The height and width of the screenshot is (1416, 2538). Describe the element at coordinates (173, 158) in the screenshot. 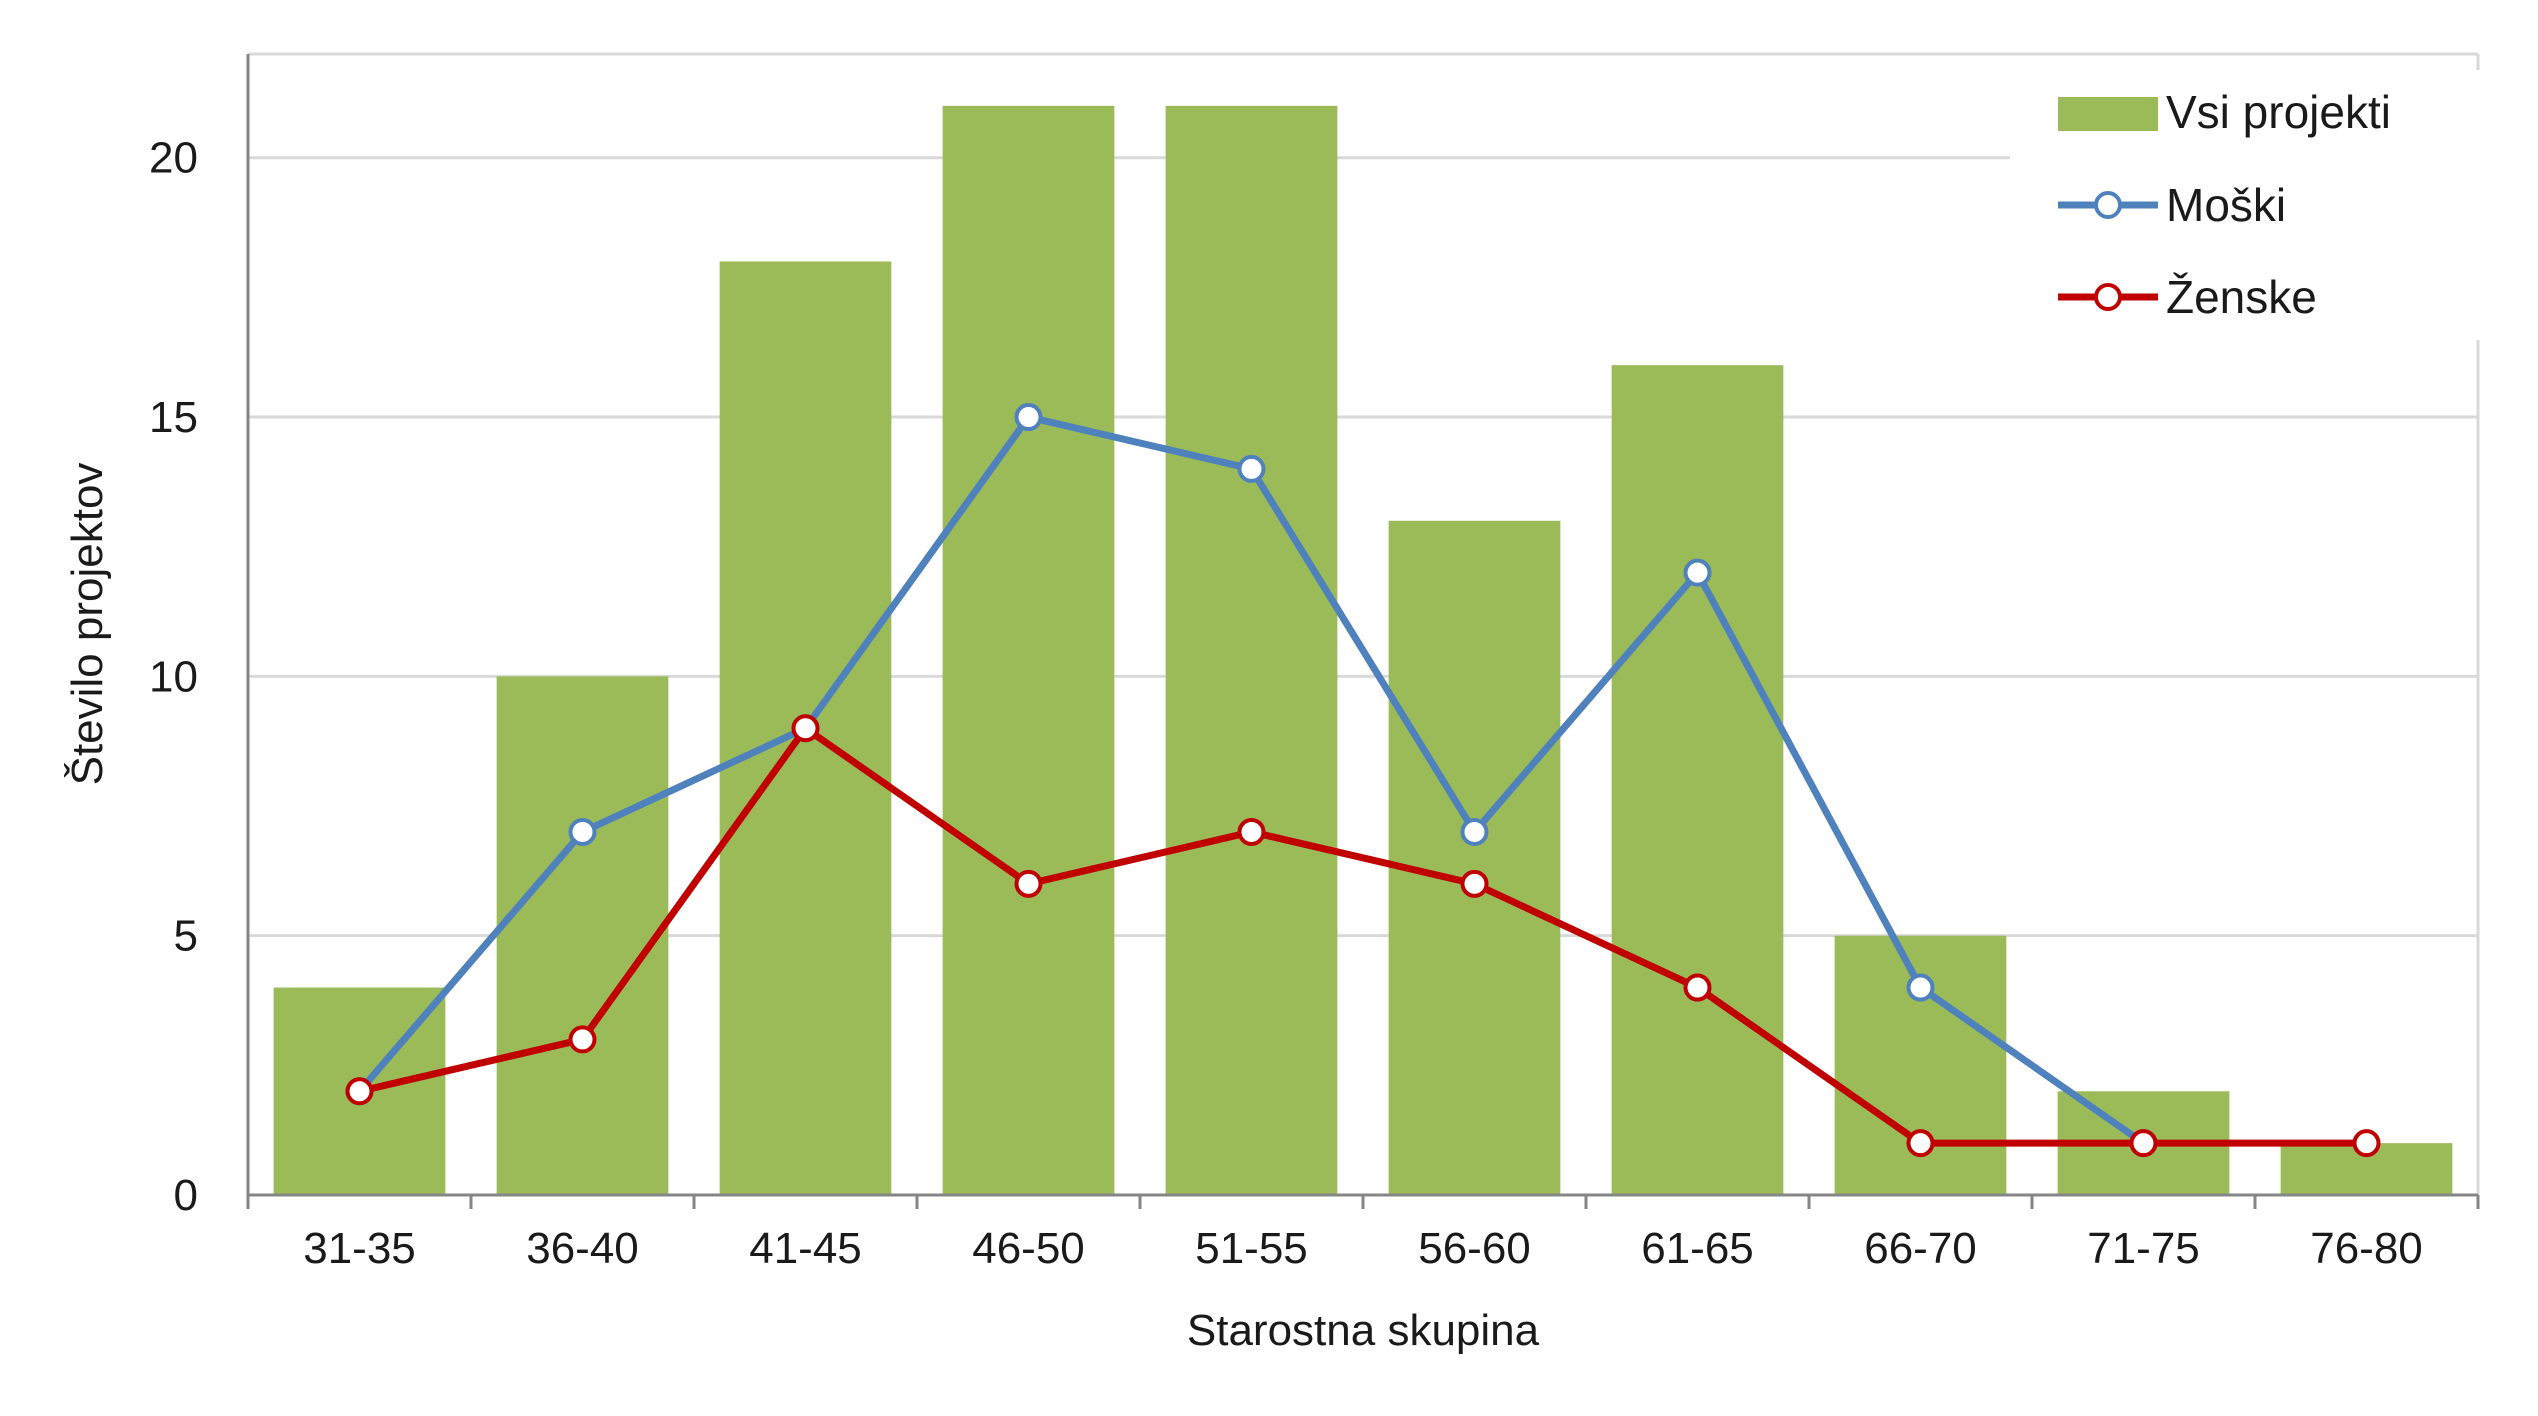

I see `y-tick-label-20: 20` at that location.